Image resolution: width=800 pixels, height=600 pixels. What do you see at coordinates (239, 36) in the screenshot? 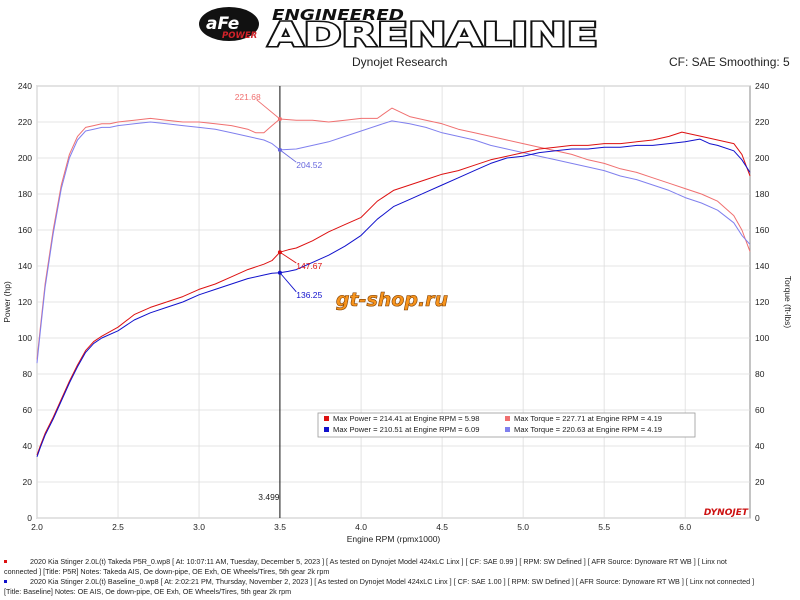
I see `svg-text: POWER` at bounding box center [239, 36].